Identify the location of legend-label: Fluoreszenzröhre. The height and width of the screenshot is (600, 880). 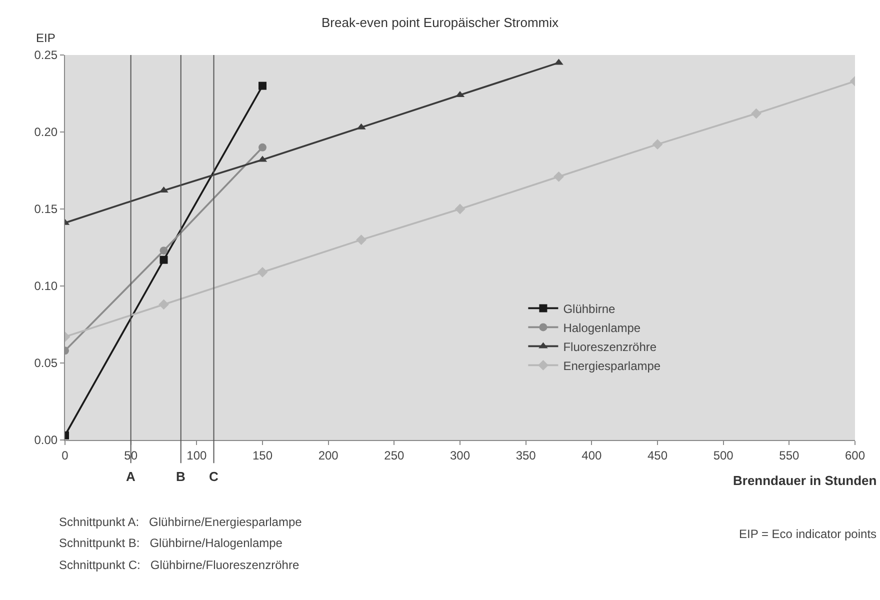
(610, 347).